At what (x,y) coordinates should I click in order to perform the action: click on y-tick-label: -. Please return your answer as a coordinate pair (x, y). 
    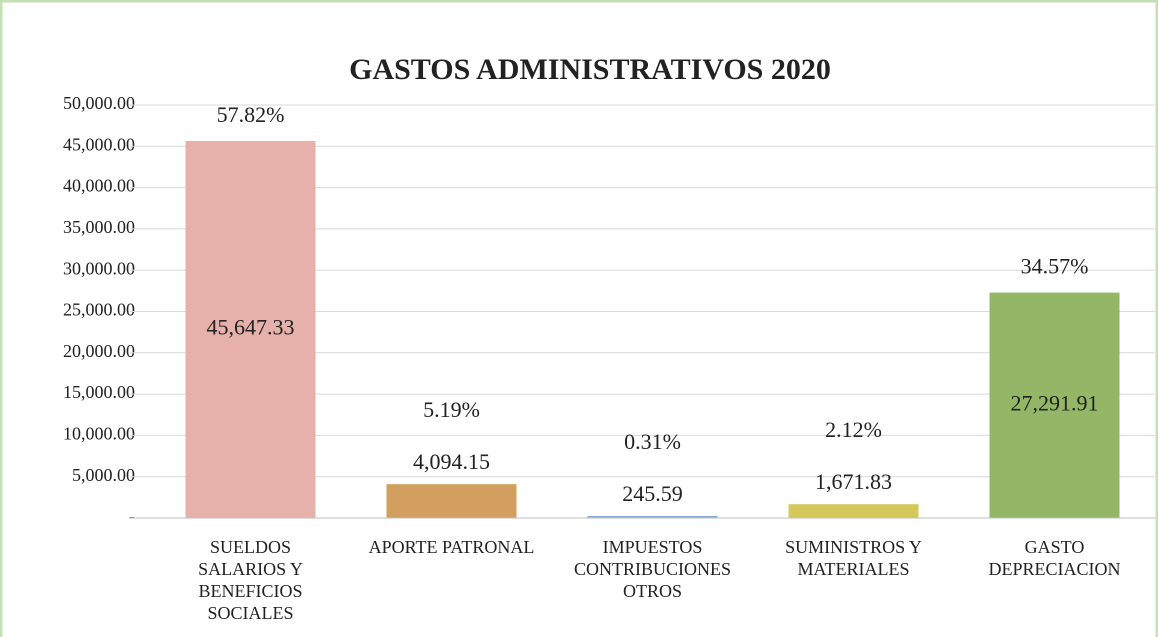
    Looking at the image, I should click on (132, 516).